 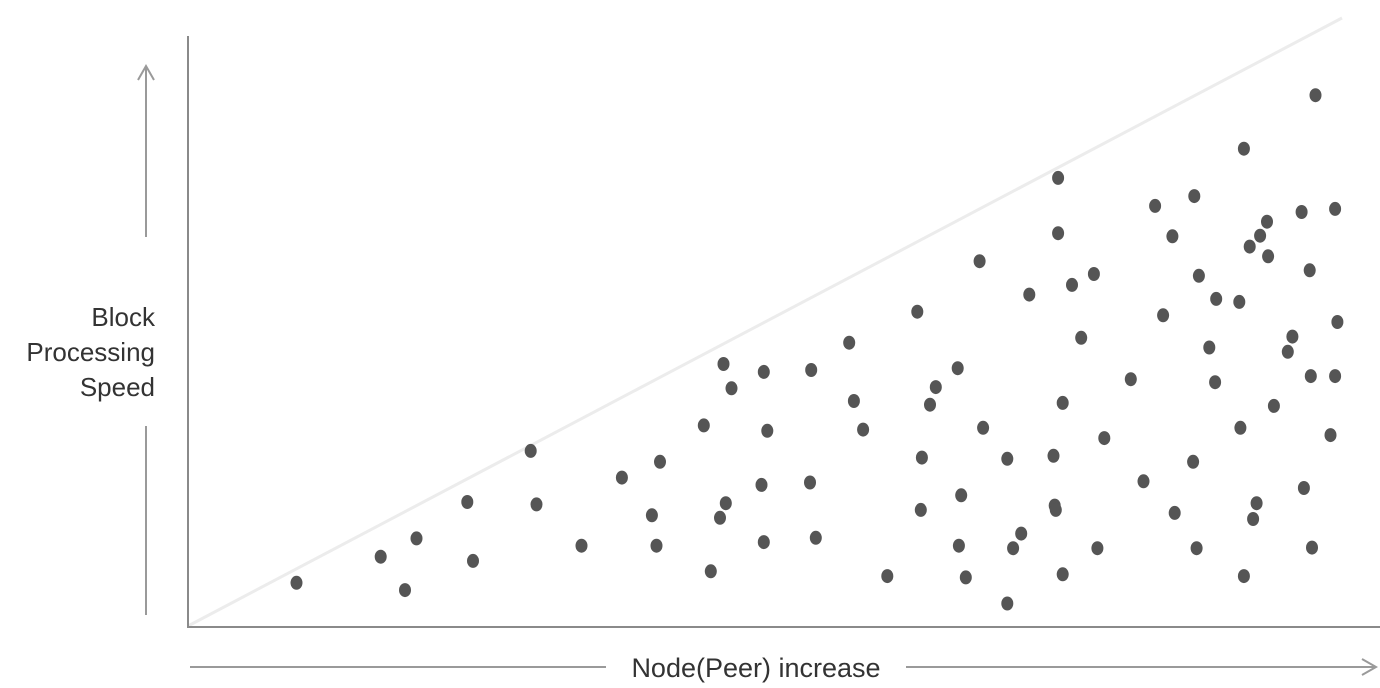 I want to click on y-axis-label: Block Processing Speed, so click(x=90, y=352).